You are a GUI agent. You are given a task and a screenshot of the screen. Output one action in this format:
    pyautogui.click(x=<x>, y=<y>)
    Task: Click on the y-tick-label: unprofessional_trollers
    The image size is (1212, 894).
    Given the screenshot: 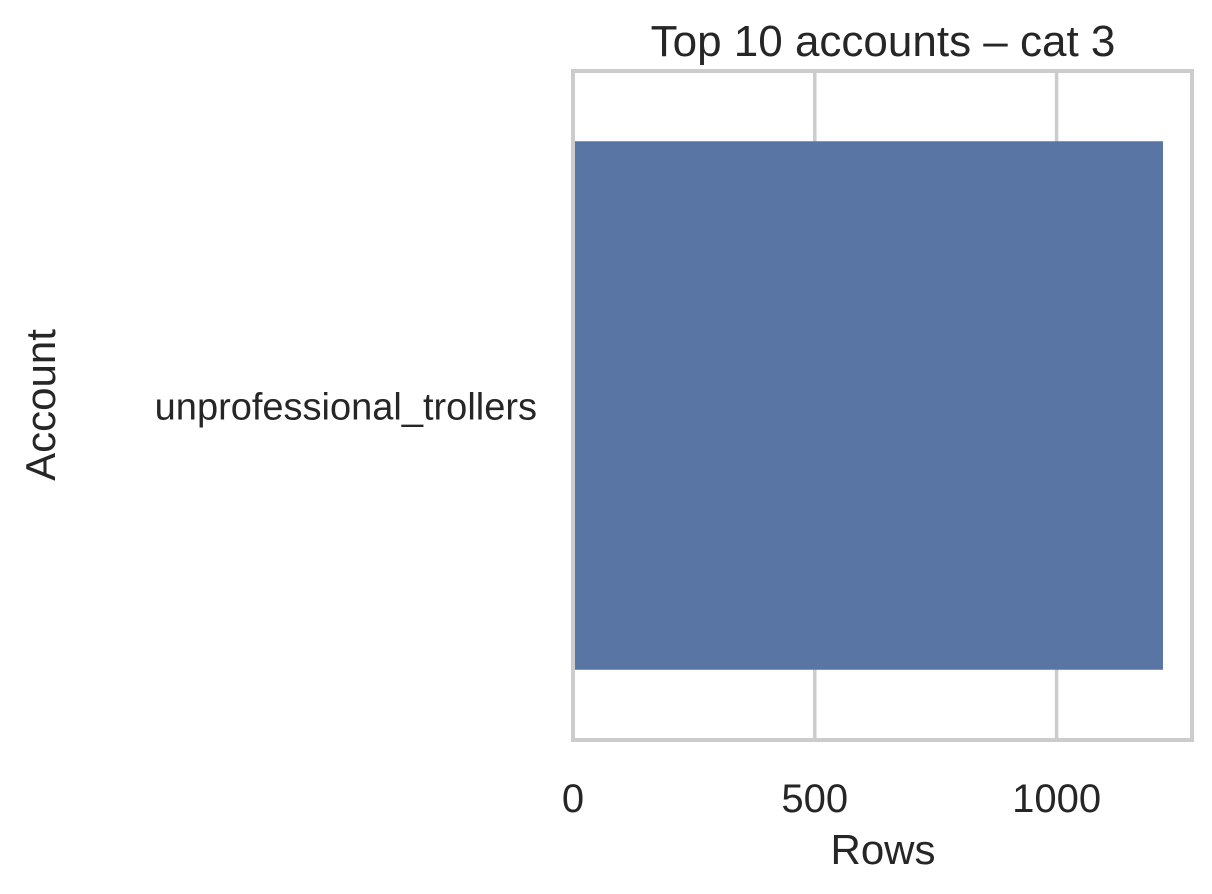 What is the action you would take?
    pyautogui.click(x=346, y=408)
    